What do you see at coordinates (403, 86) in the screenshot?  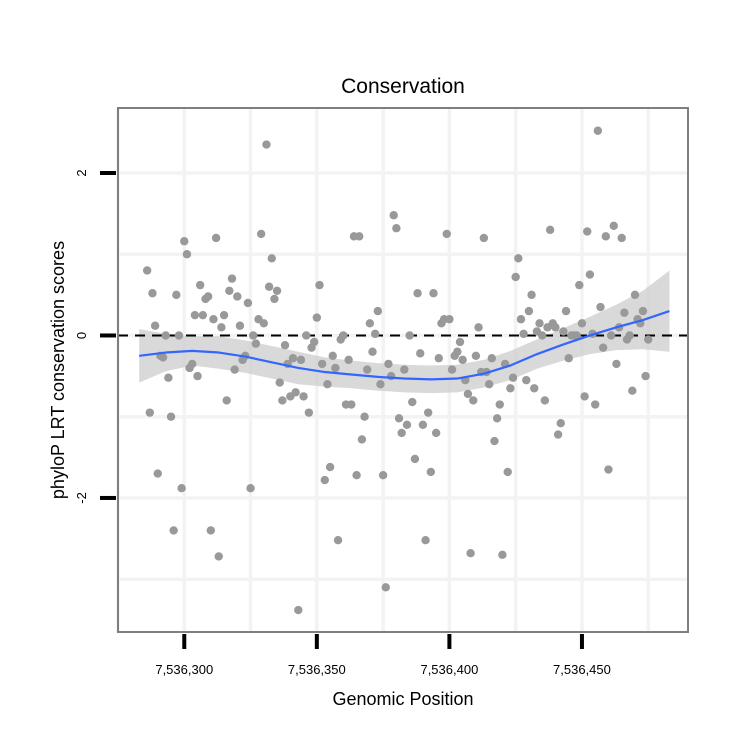 I see `chart-title: Conservation` at bounding box center [403, 86].